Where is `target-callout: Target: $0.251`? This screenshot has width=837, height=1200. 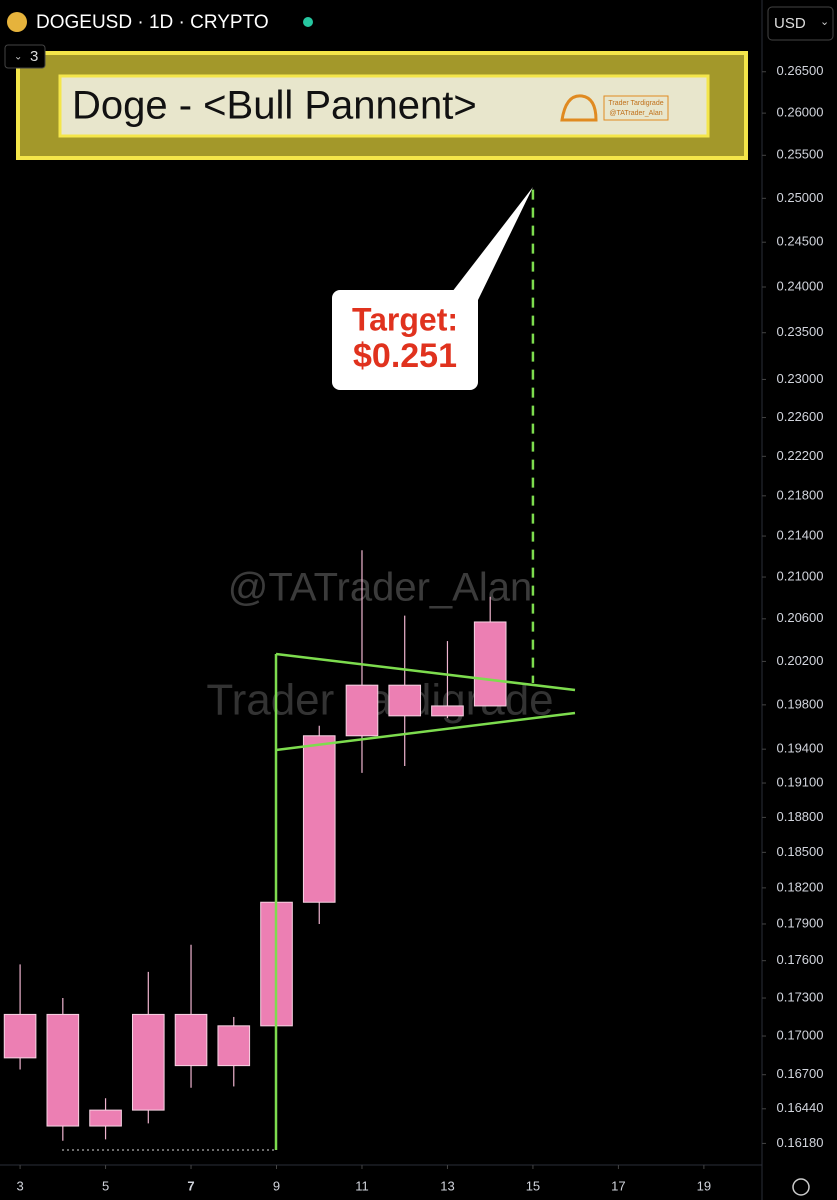 target-callout: Target: $0.251 is located at coordinates (432, 288).